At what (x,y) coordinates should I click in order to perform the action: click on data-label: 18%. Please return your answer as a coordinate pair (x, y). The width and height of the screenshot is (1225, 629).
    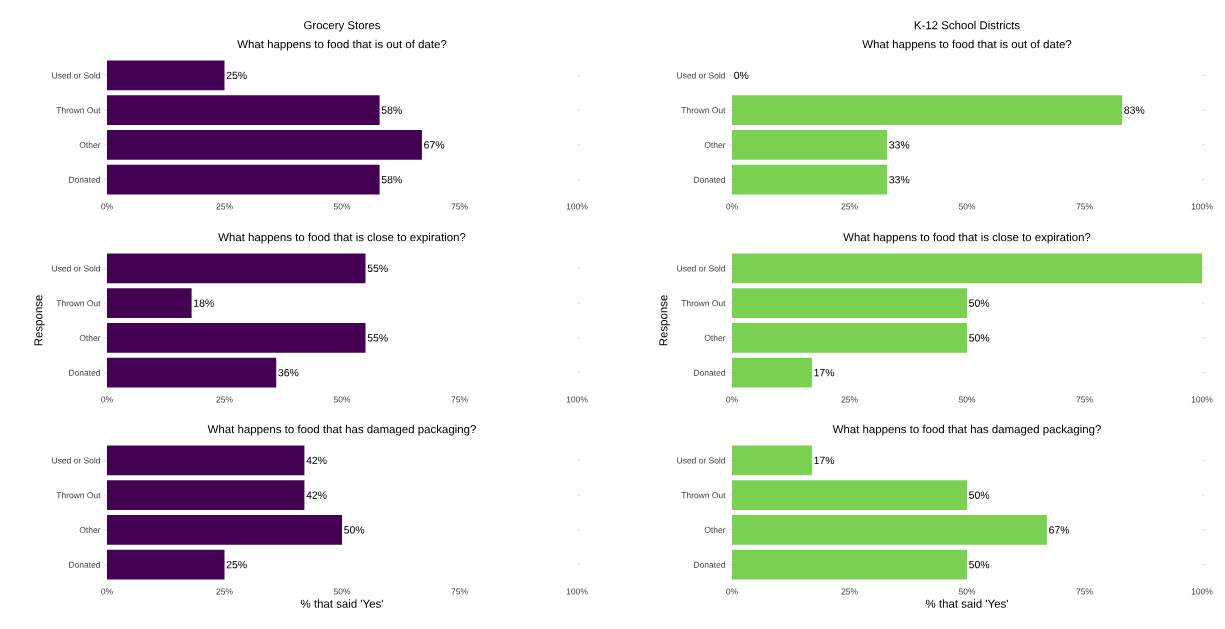
    Looking at the image, I should click on (204, 303).